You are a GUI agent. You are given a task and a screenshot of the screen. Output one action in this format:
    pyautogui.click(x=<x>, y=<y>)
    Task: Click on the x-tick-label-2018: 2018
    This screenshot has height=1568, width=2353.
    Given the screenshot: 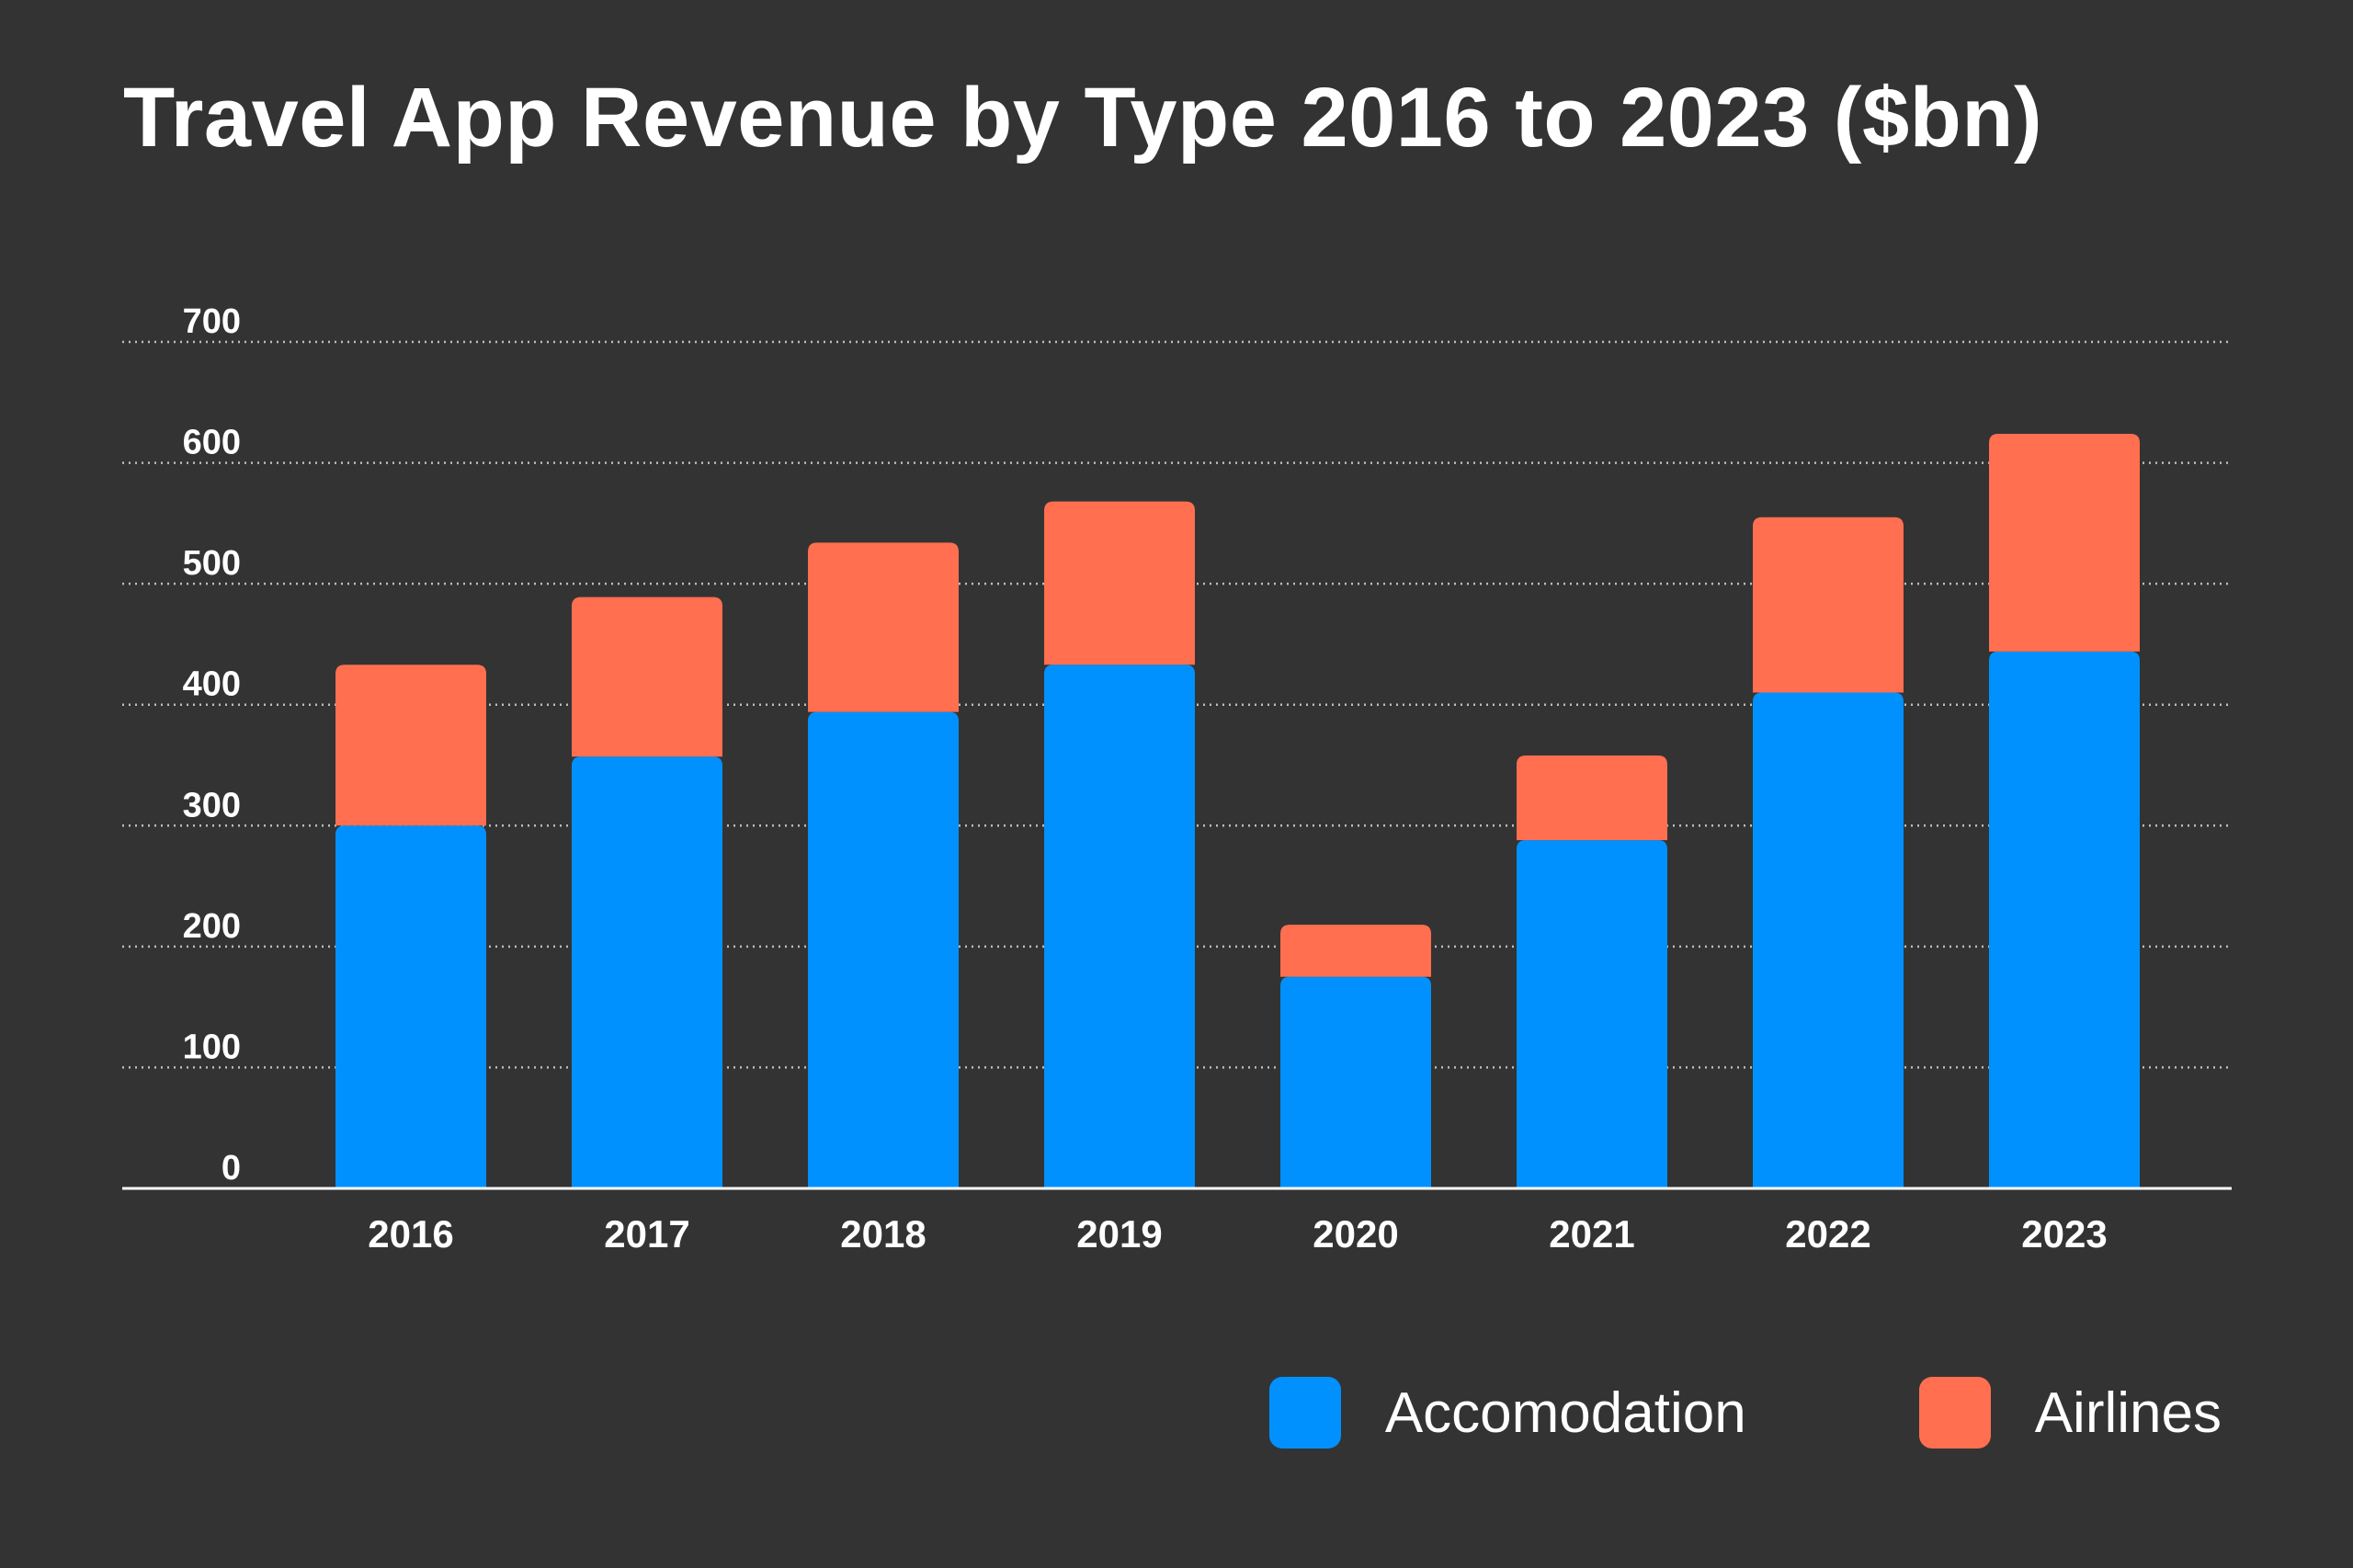 What is the action you would take?
    pyautogui.click(x=883, y=1234)
    